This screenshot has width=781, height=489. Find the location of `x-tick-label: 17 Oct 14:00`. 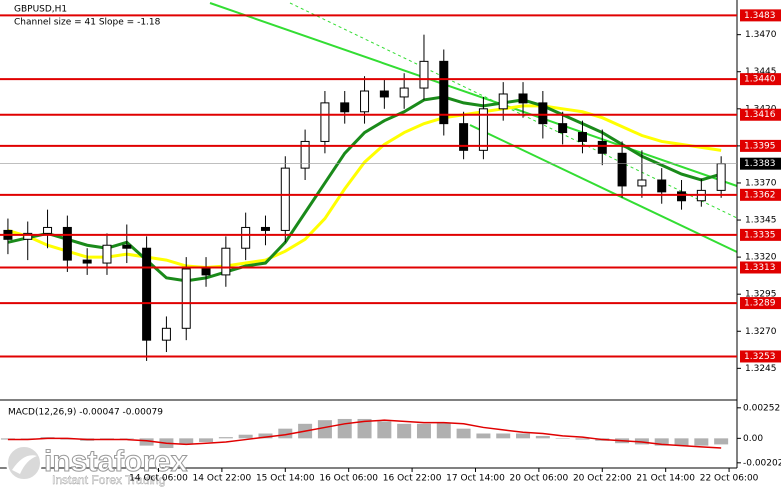

x-tick-label: 17 Oct 14:00 is located at coordinates (475, 479).